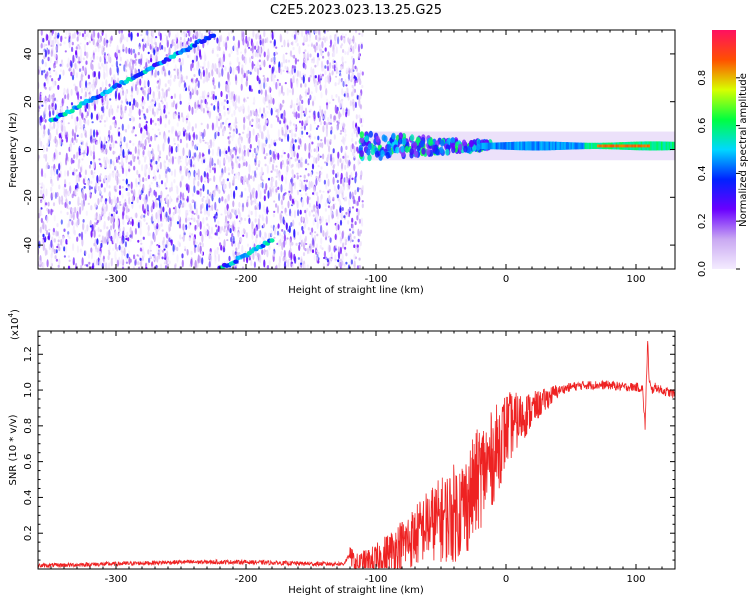 The image size is (750, 600). What do you see at coordinates (376, 279) in the screenshot?
I see `x-tick-label: -100` at bounding box center [376, 279].